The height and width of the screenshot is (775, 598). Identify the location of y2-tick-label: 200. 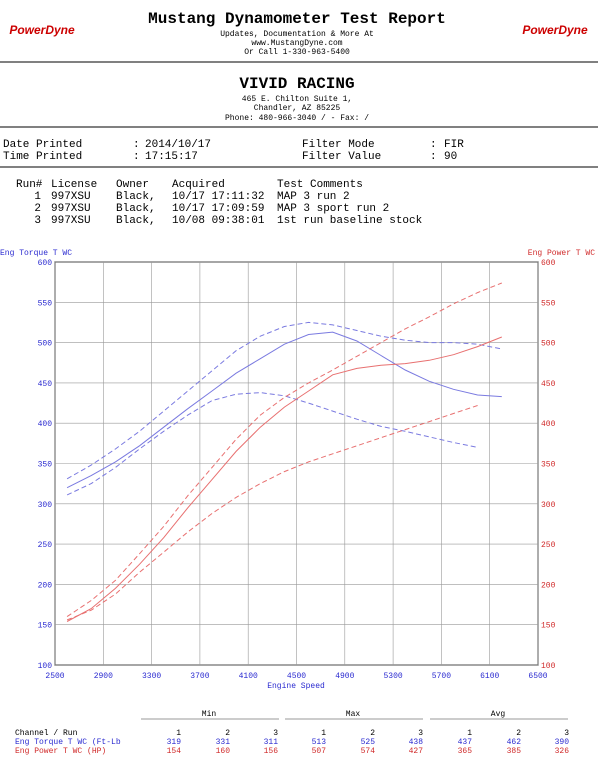
(548, 585).